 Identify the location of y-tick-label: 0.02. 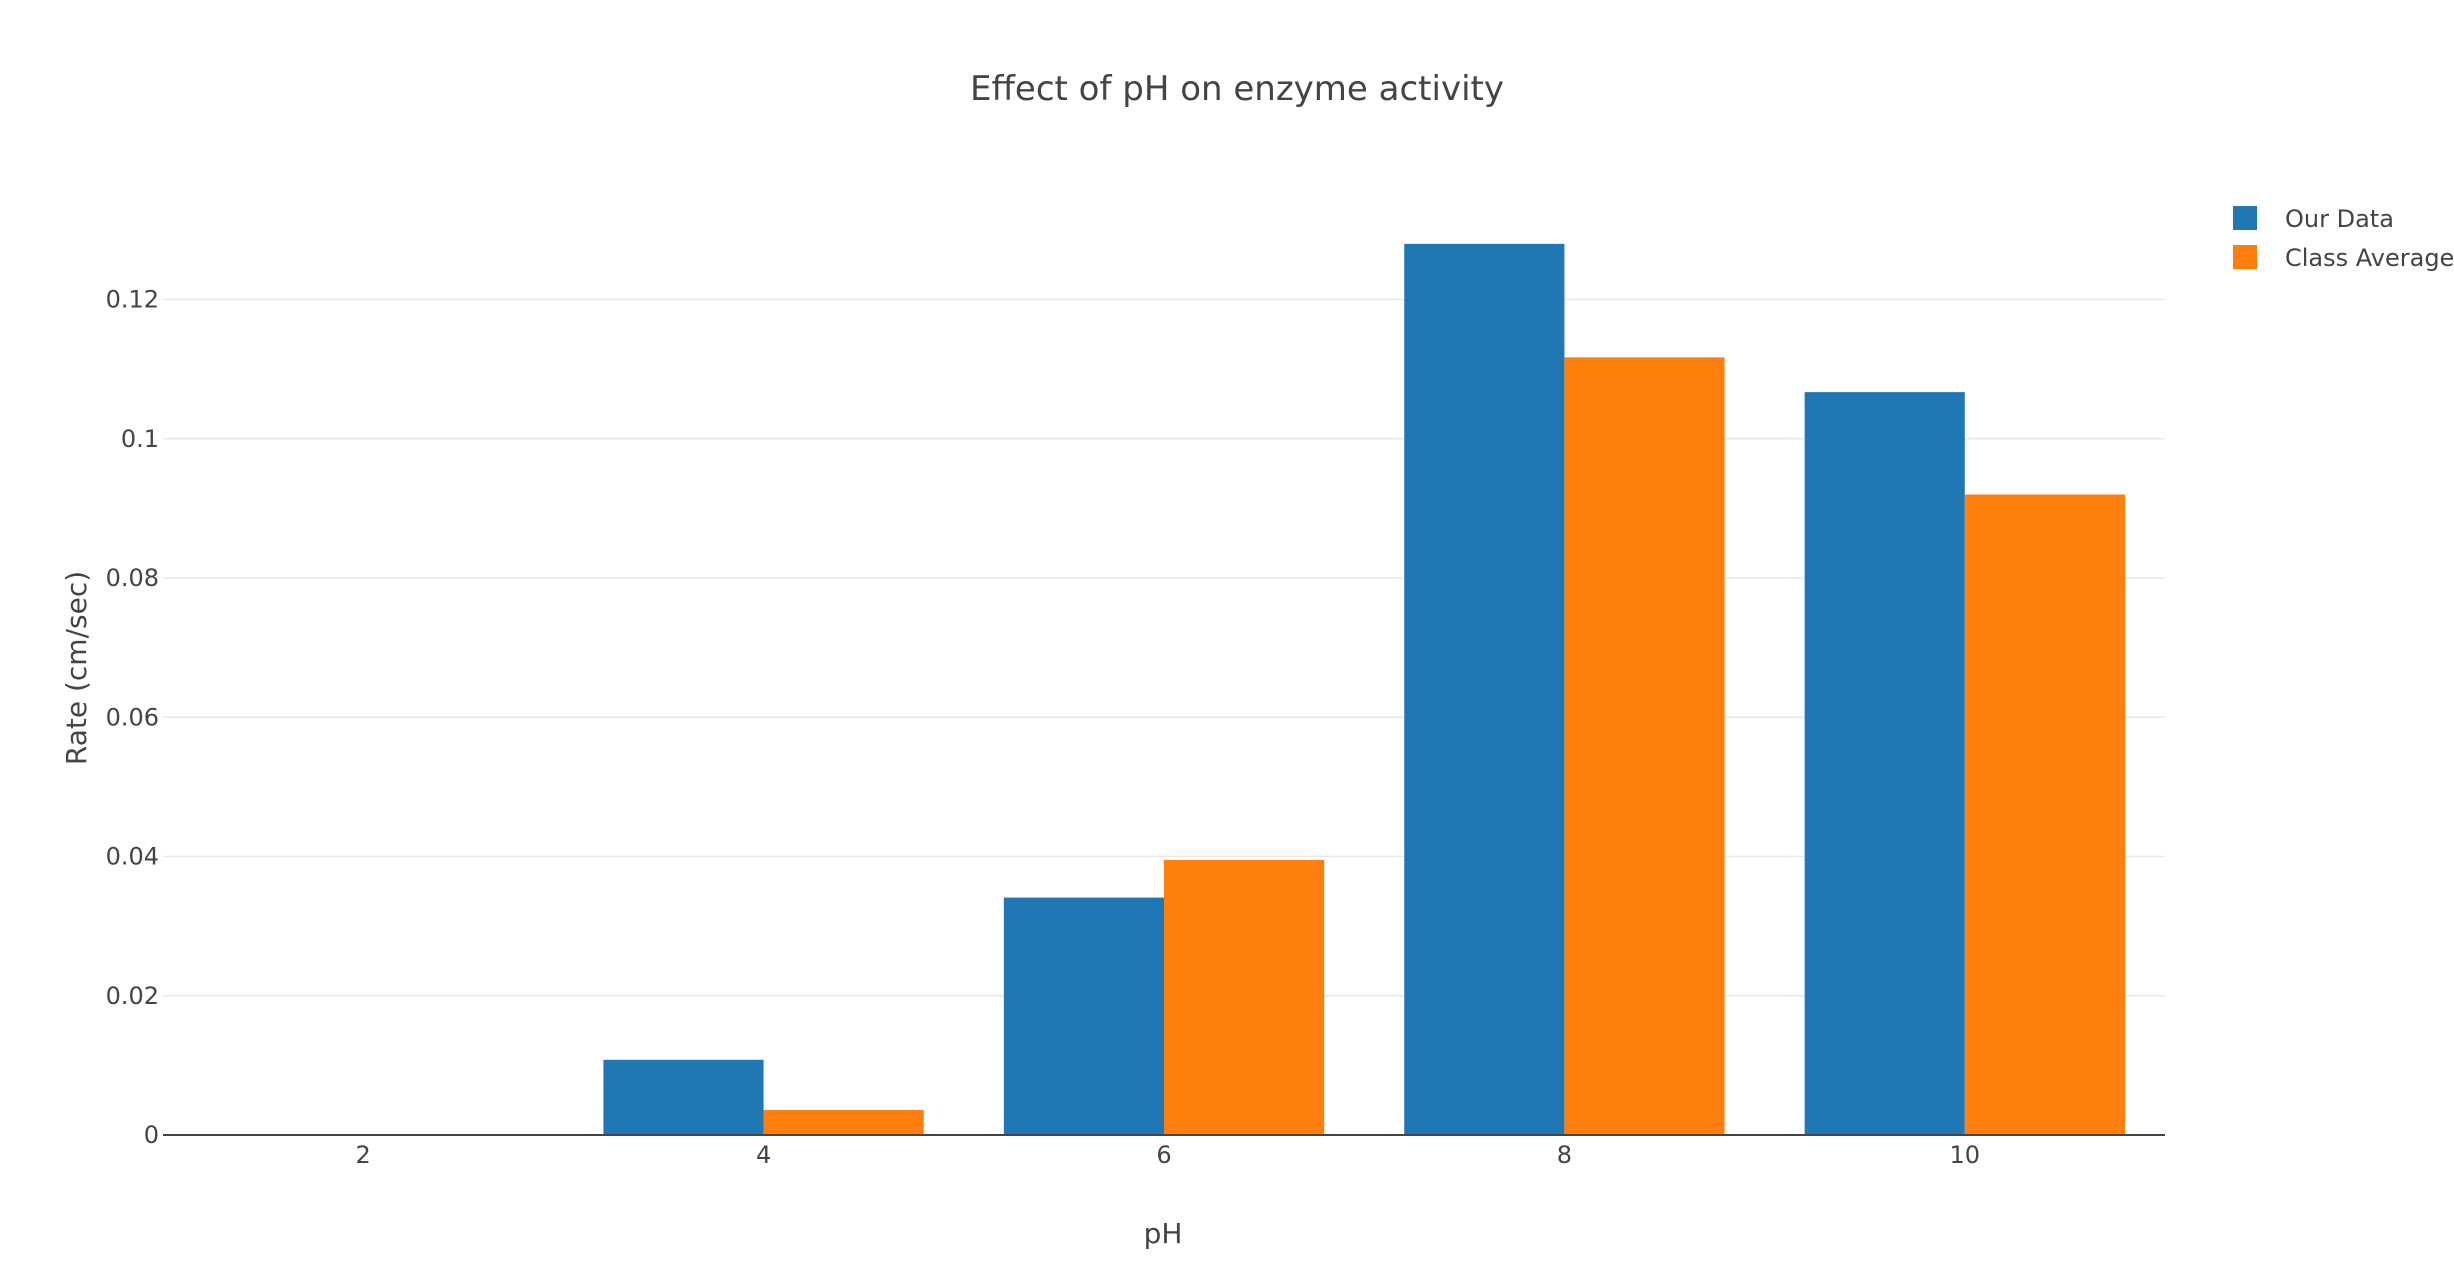
(132, 996).